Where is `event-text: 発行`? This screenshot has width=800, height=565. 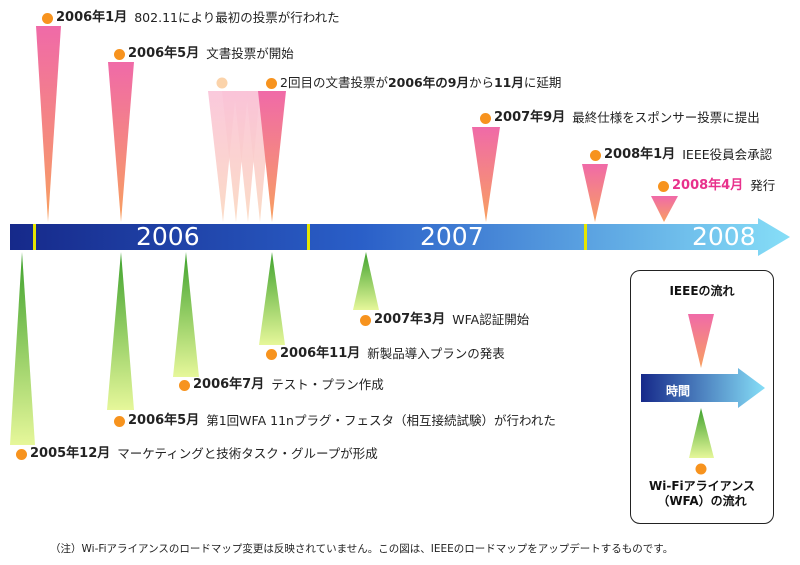
event-text: 発行 is located at coordinates (763, 185).